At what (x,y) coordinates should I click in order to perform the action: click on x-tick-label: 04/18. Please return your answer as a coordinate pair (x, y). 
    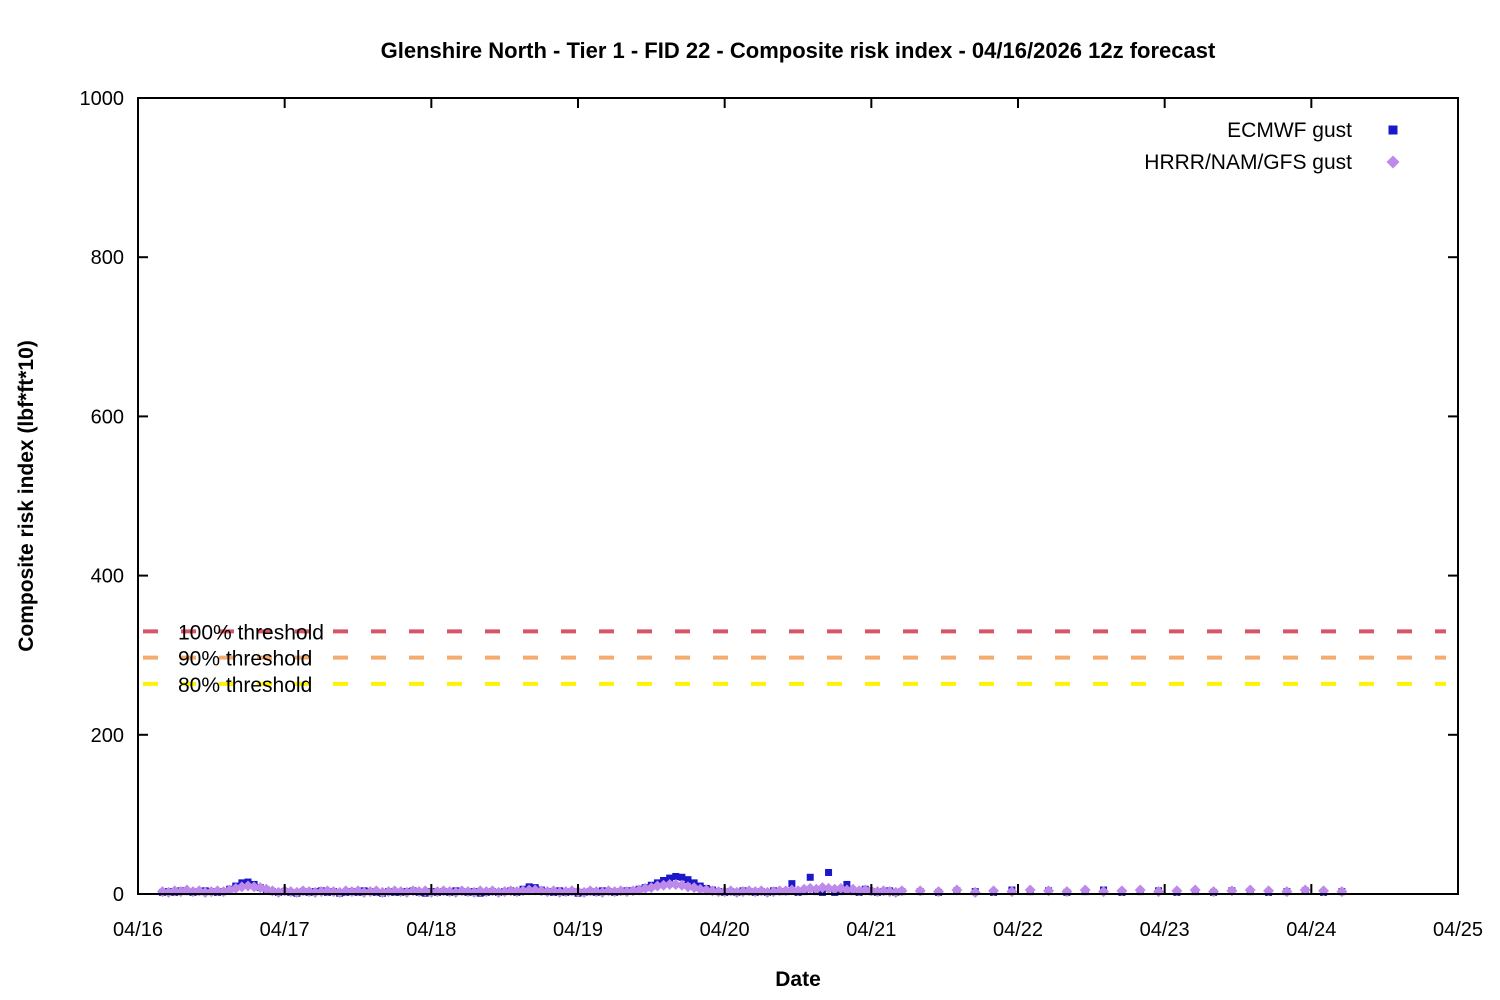
    Looking at the image, I should click on (431, 930).